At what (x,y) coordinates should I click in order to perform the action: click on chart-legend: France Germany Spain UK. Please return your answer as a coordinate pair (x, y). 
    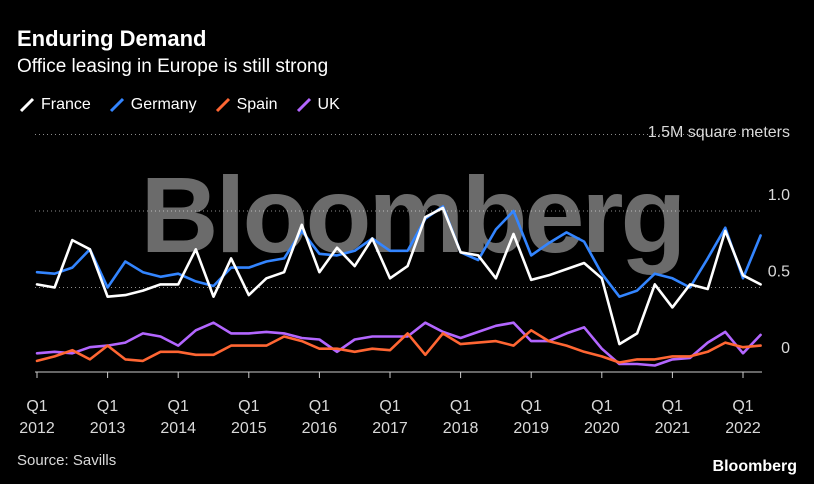
    Looking at the image, I should click on (179, 105).